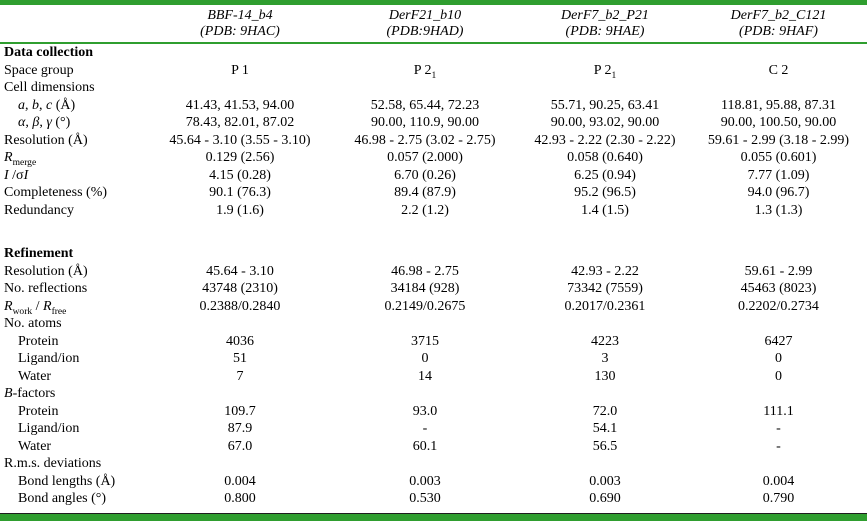  What do you see at coordinates (605, 411) in the screenshot?
I see `cell-value: 72.0` at bounding box center [605, 411].